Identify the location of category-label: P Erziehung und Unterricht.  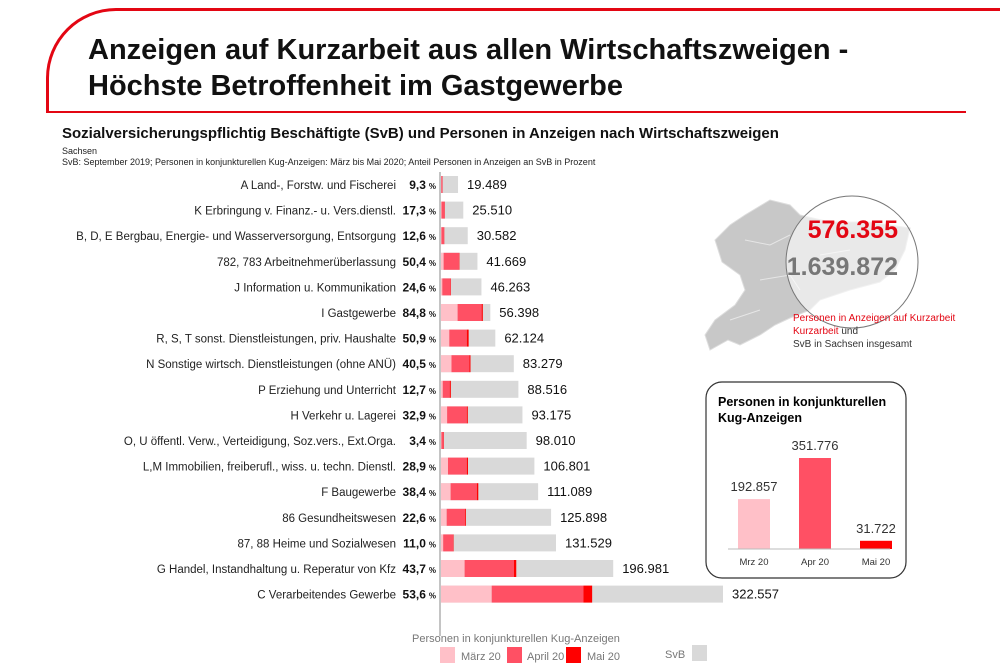
(327, 391).